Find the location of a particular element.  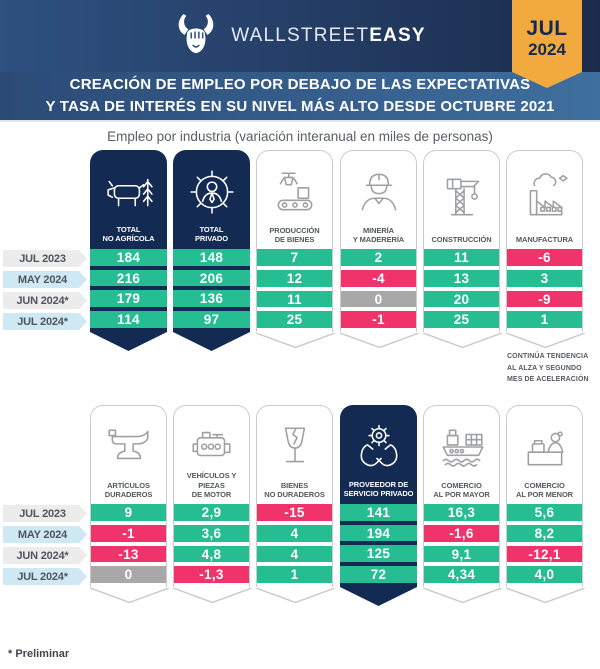

value-cell: 2 is located at coordinates (378, 257).